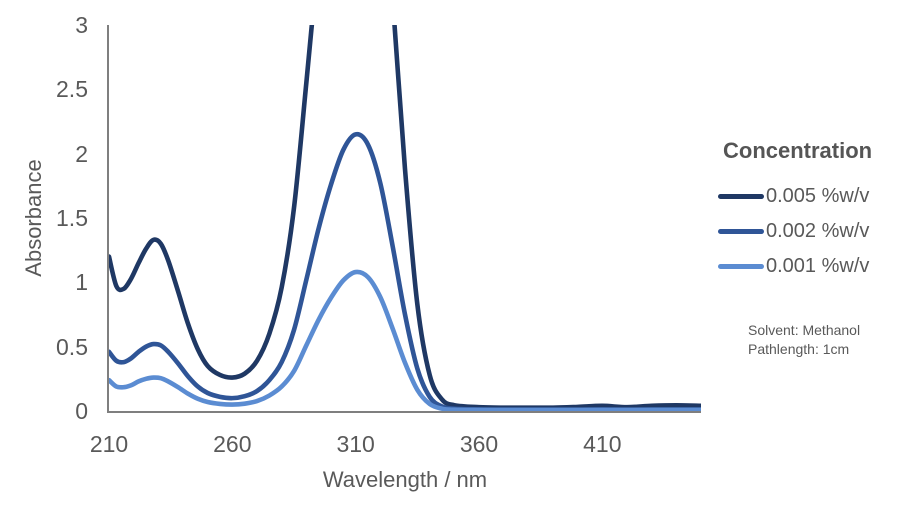 The height and width of the screenshot is (513, 909). I want to click on y-tick-label-0: 0, so click(81, 411).